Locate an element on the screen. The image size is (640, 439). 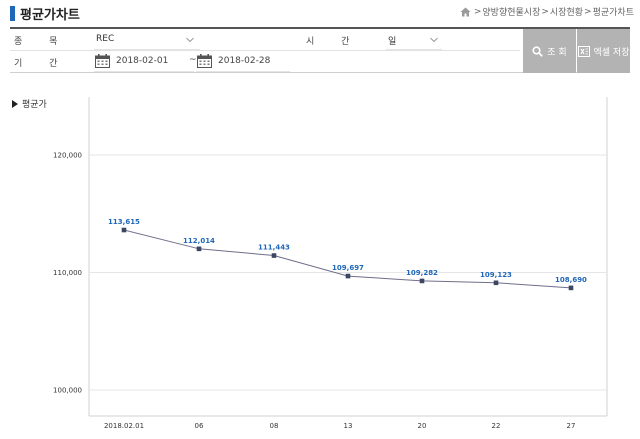
y-tick-label: 110,000 is located at coordinates (67, 273).